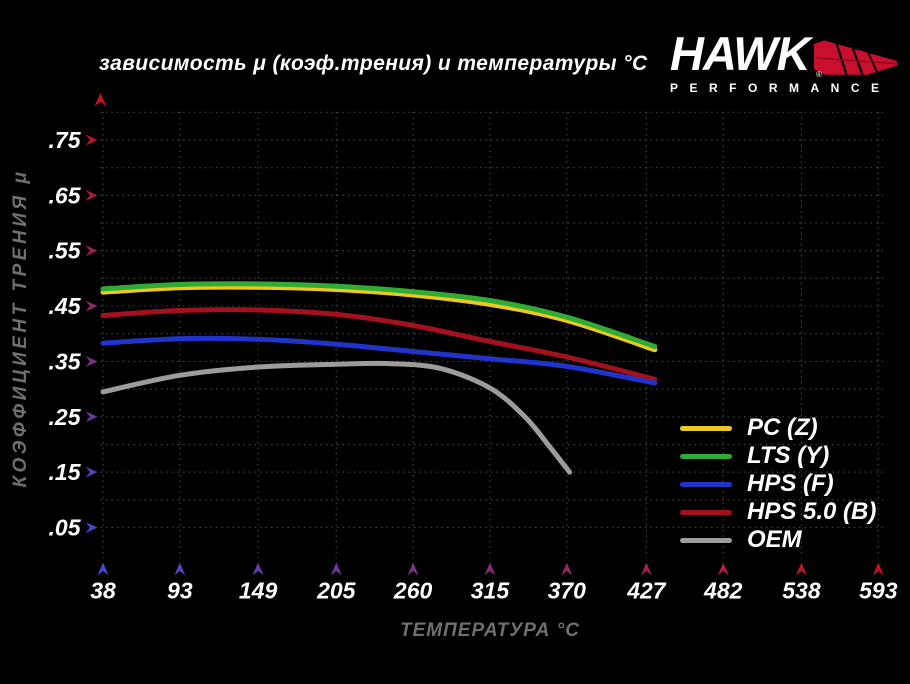 Image resolution: width=910 pixels, height=684 pixels. Describe the element at coordinates (706, 540) in the screenshot. I see `legend-swatch-oem` at that location.